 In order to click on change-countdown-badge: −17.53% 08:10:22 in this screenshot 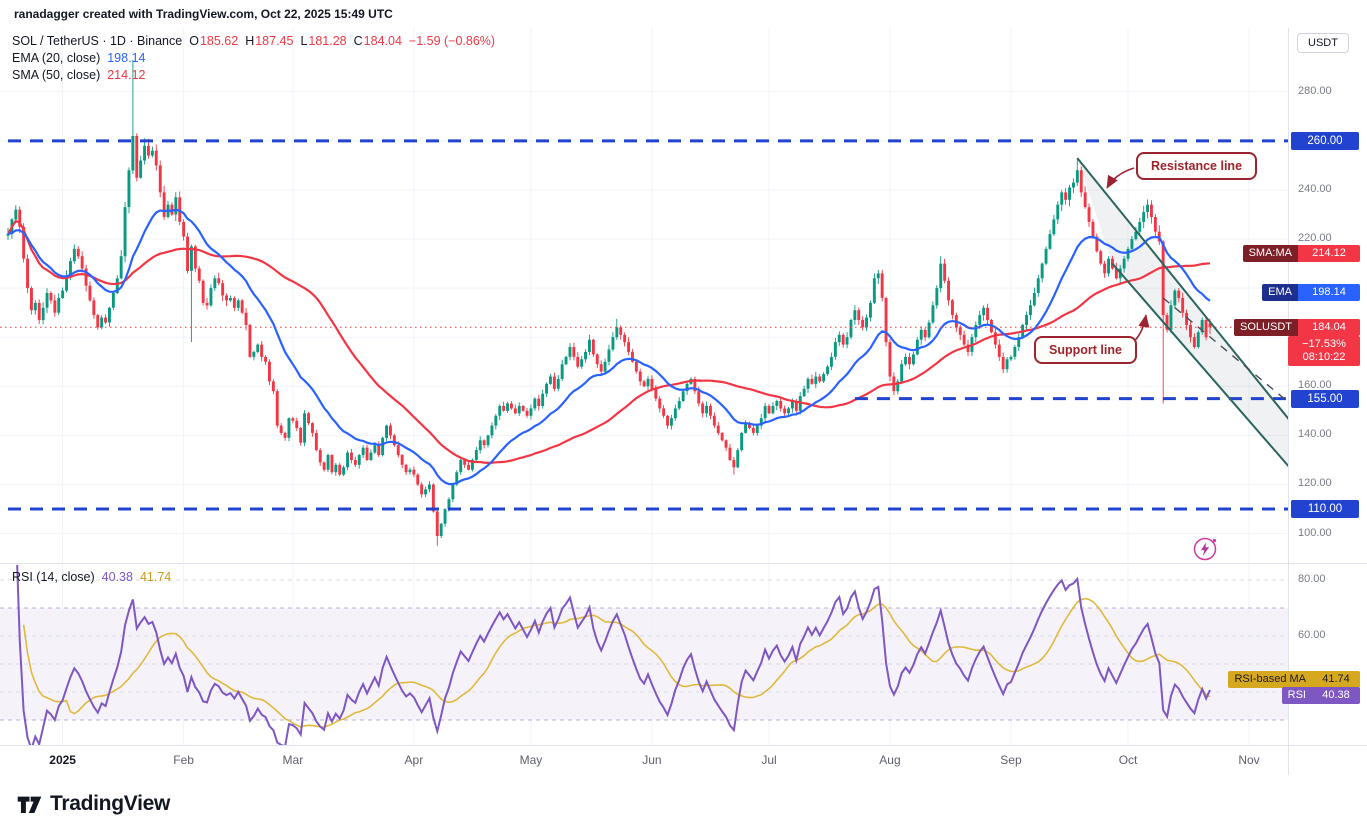, I will do `click(1324, 351)`.